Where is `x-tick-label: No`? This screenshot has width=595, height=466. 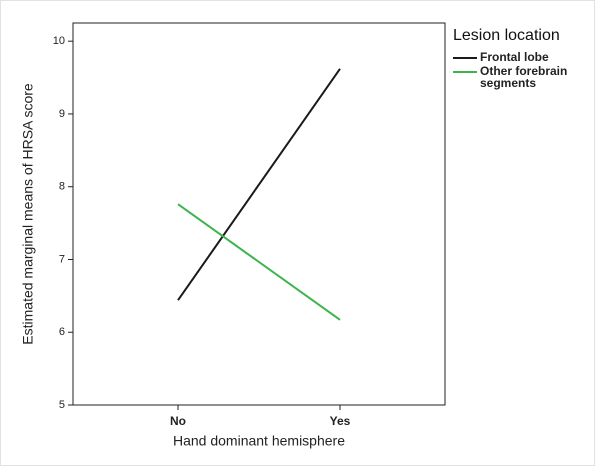
x-tick-label: No is located at coordinates (178, 421).